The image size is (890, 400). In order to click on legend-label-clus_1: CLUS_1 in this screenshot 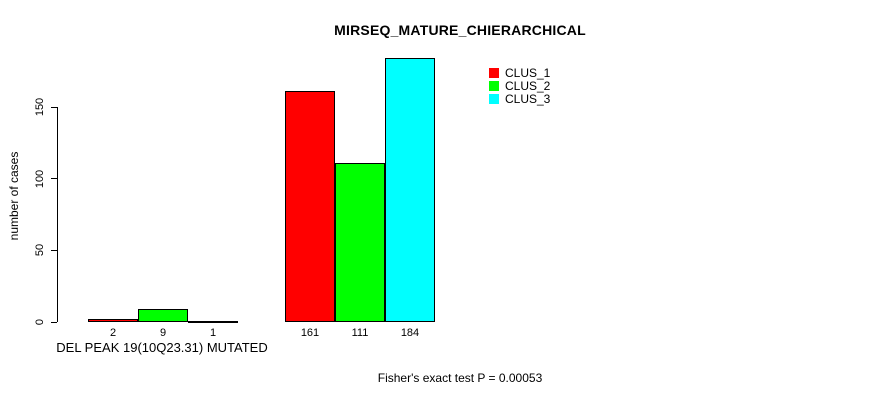, I will do `click(528, 72)`.